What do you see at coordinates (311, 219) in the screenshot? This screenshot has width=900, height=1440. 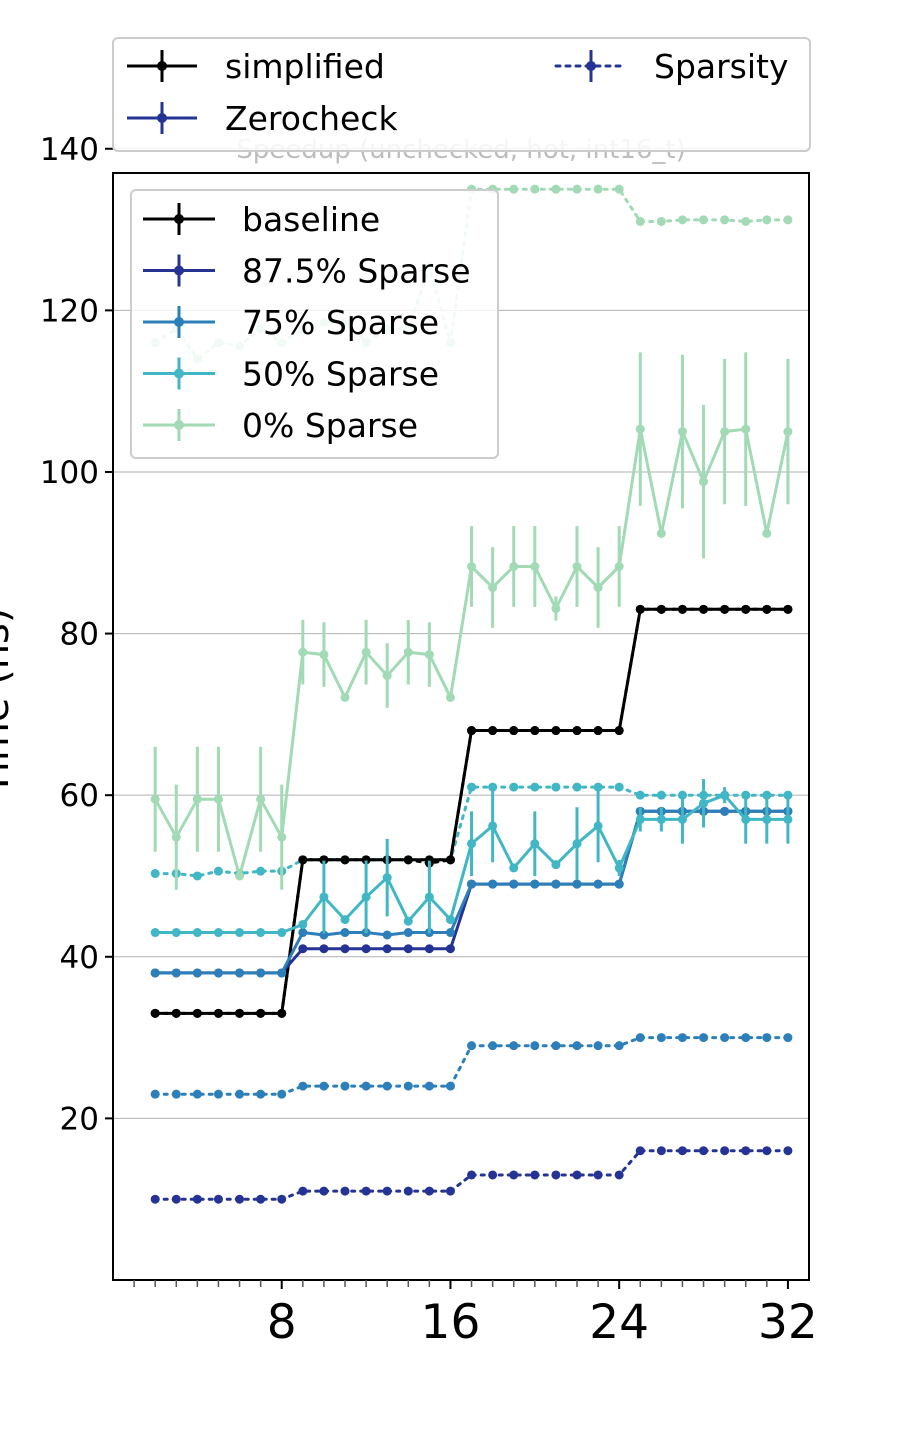 I see `legend-label: baseline` at bounding box center [311, 219].